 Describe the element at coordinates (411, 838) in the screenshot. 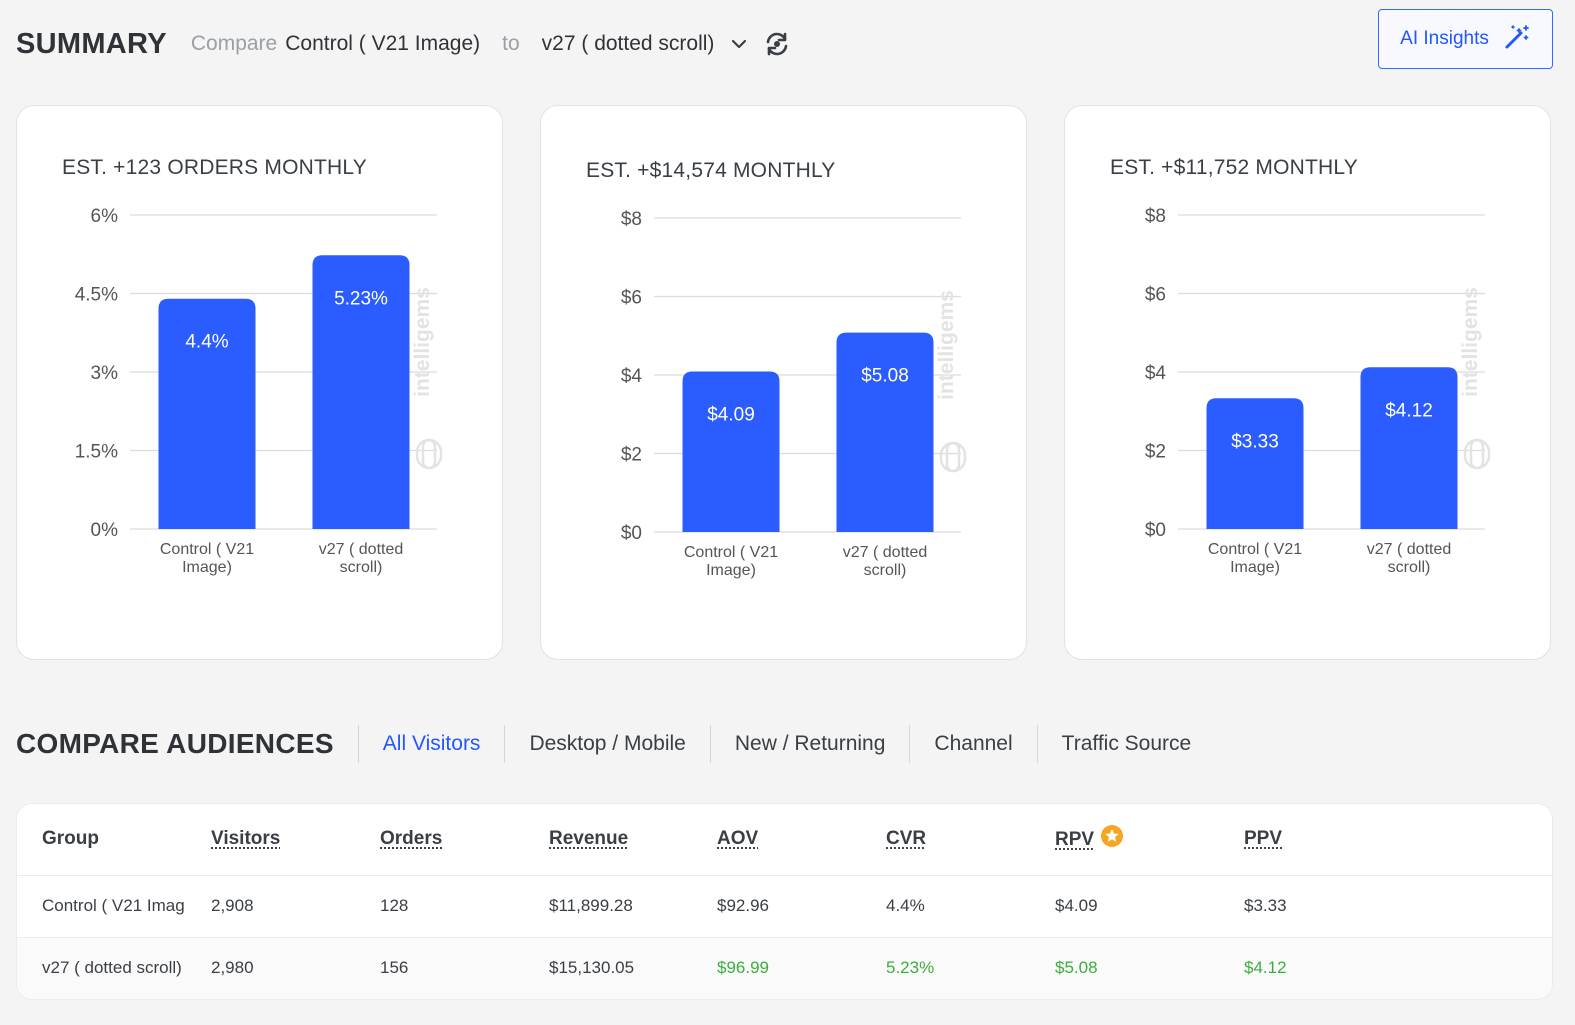

I see `column-header-orders: Orders` at that location.